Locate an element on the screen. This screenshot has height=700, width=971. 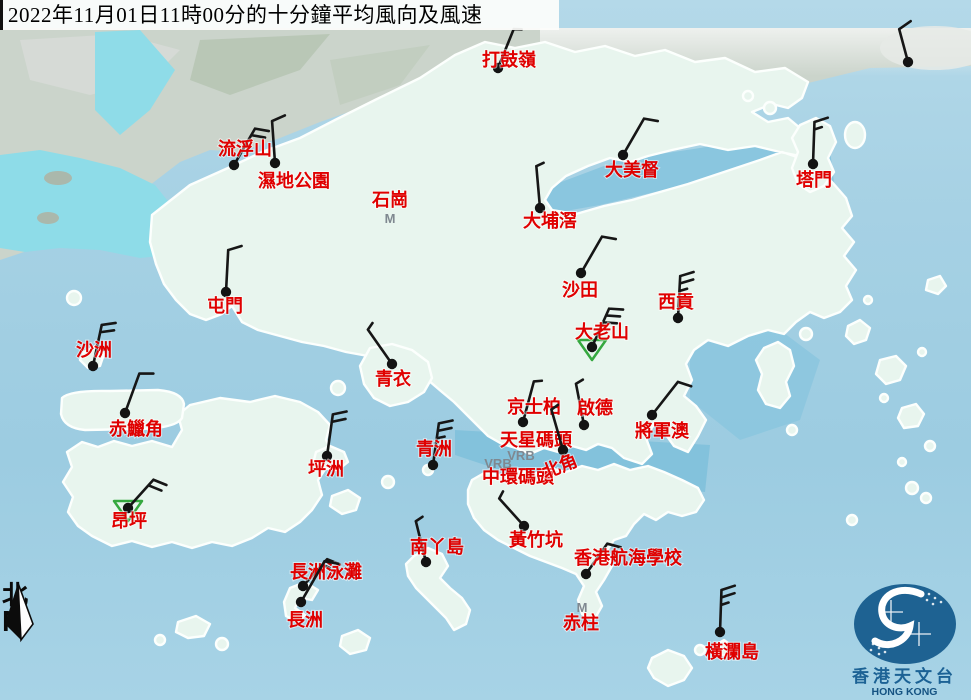
station-peng-chau: 坪洲 is located at coordinates (327, 445).